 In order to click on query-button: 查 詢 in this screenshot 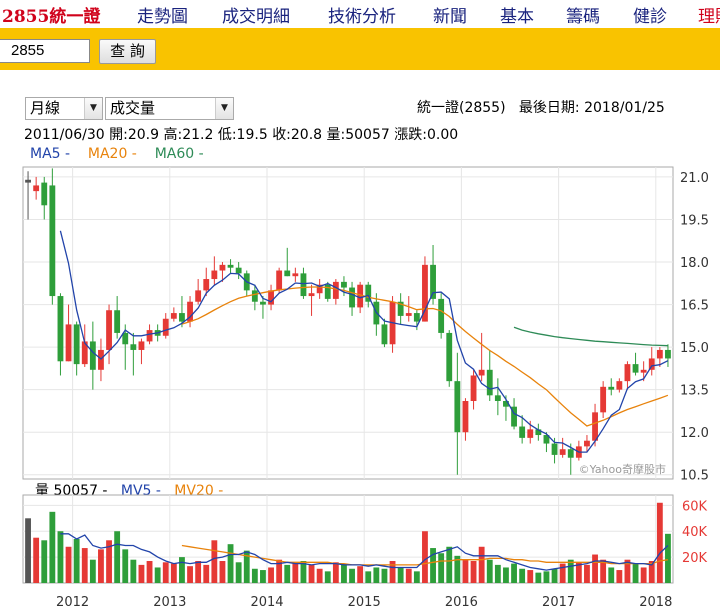, I will do `click(127, 51)`.